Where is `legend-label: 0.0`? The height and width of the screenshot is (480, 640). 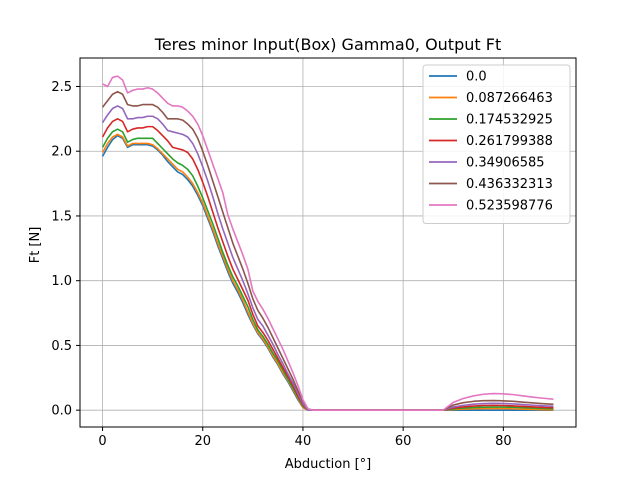 legend-label: 0.0 is located at coordinates (476, 77).